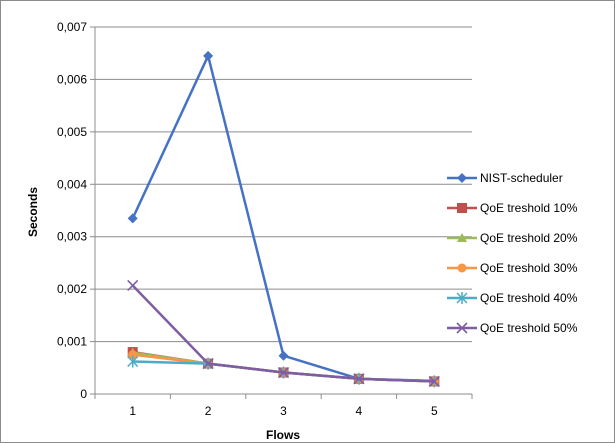  I want to click on legend-item: QoE treshold 10%, so click(512, 208).